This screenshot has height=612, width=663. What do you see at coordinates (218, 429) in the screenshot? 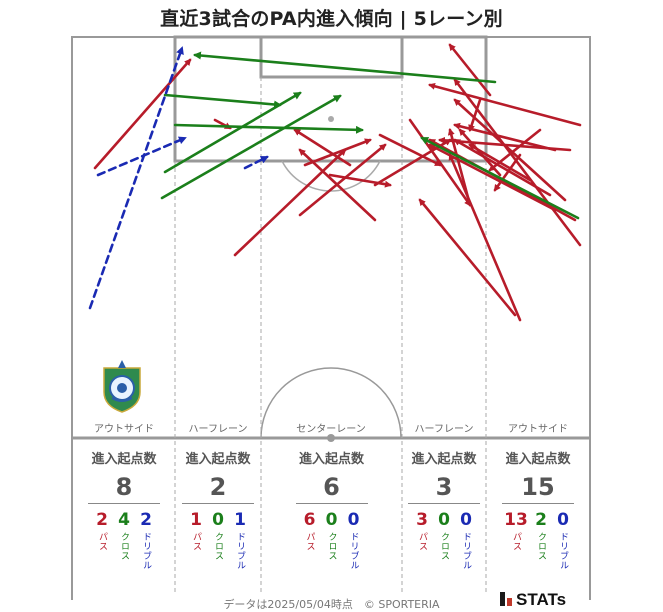
I see `lane-label-halfspace-left: ハーフレーン` at bounding box center [218, 429].